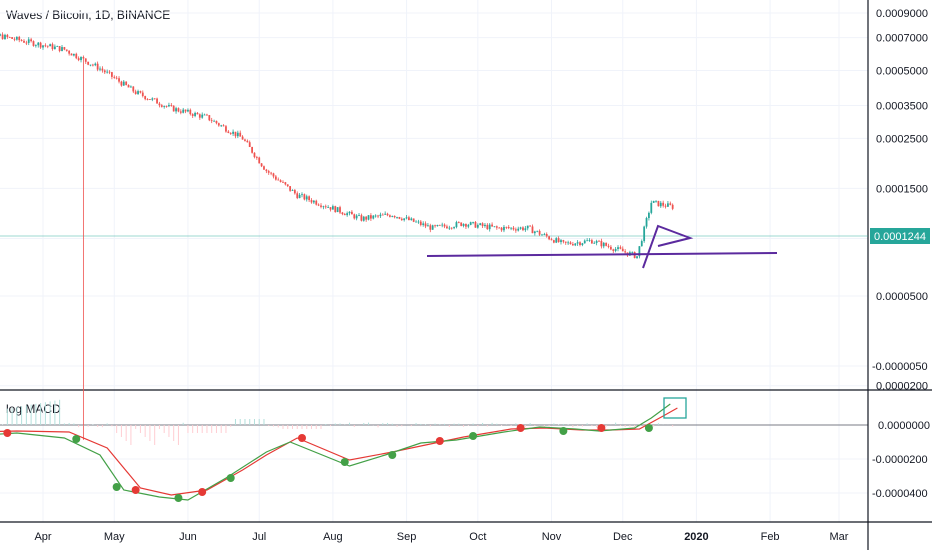 The height and width of the screenshot is (550, 932). Describe the element at coordinates (602, 254) in the screenshot. I see `support-line` at that location.